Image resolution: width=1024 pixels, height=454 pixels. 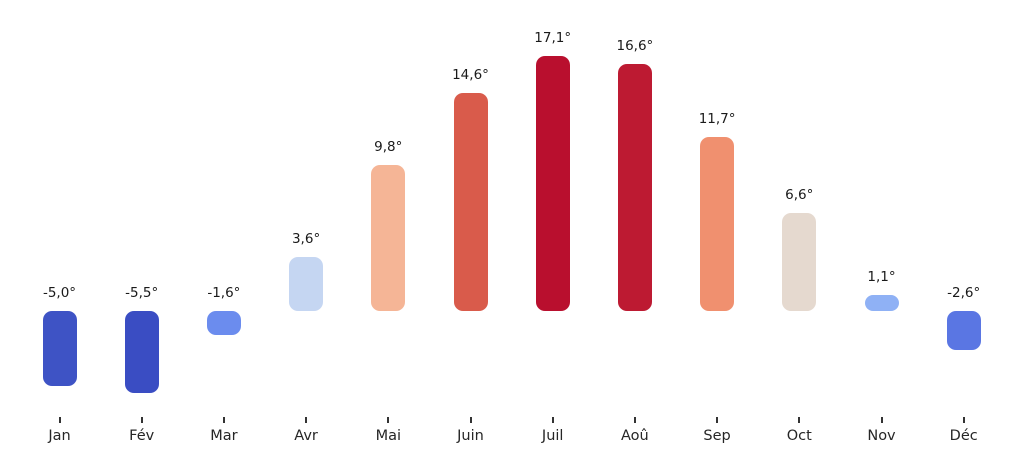 I want to click on x-axis-label: Avr, so click(x=306, y=436).